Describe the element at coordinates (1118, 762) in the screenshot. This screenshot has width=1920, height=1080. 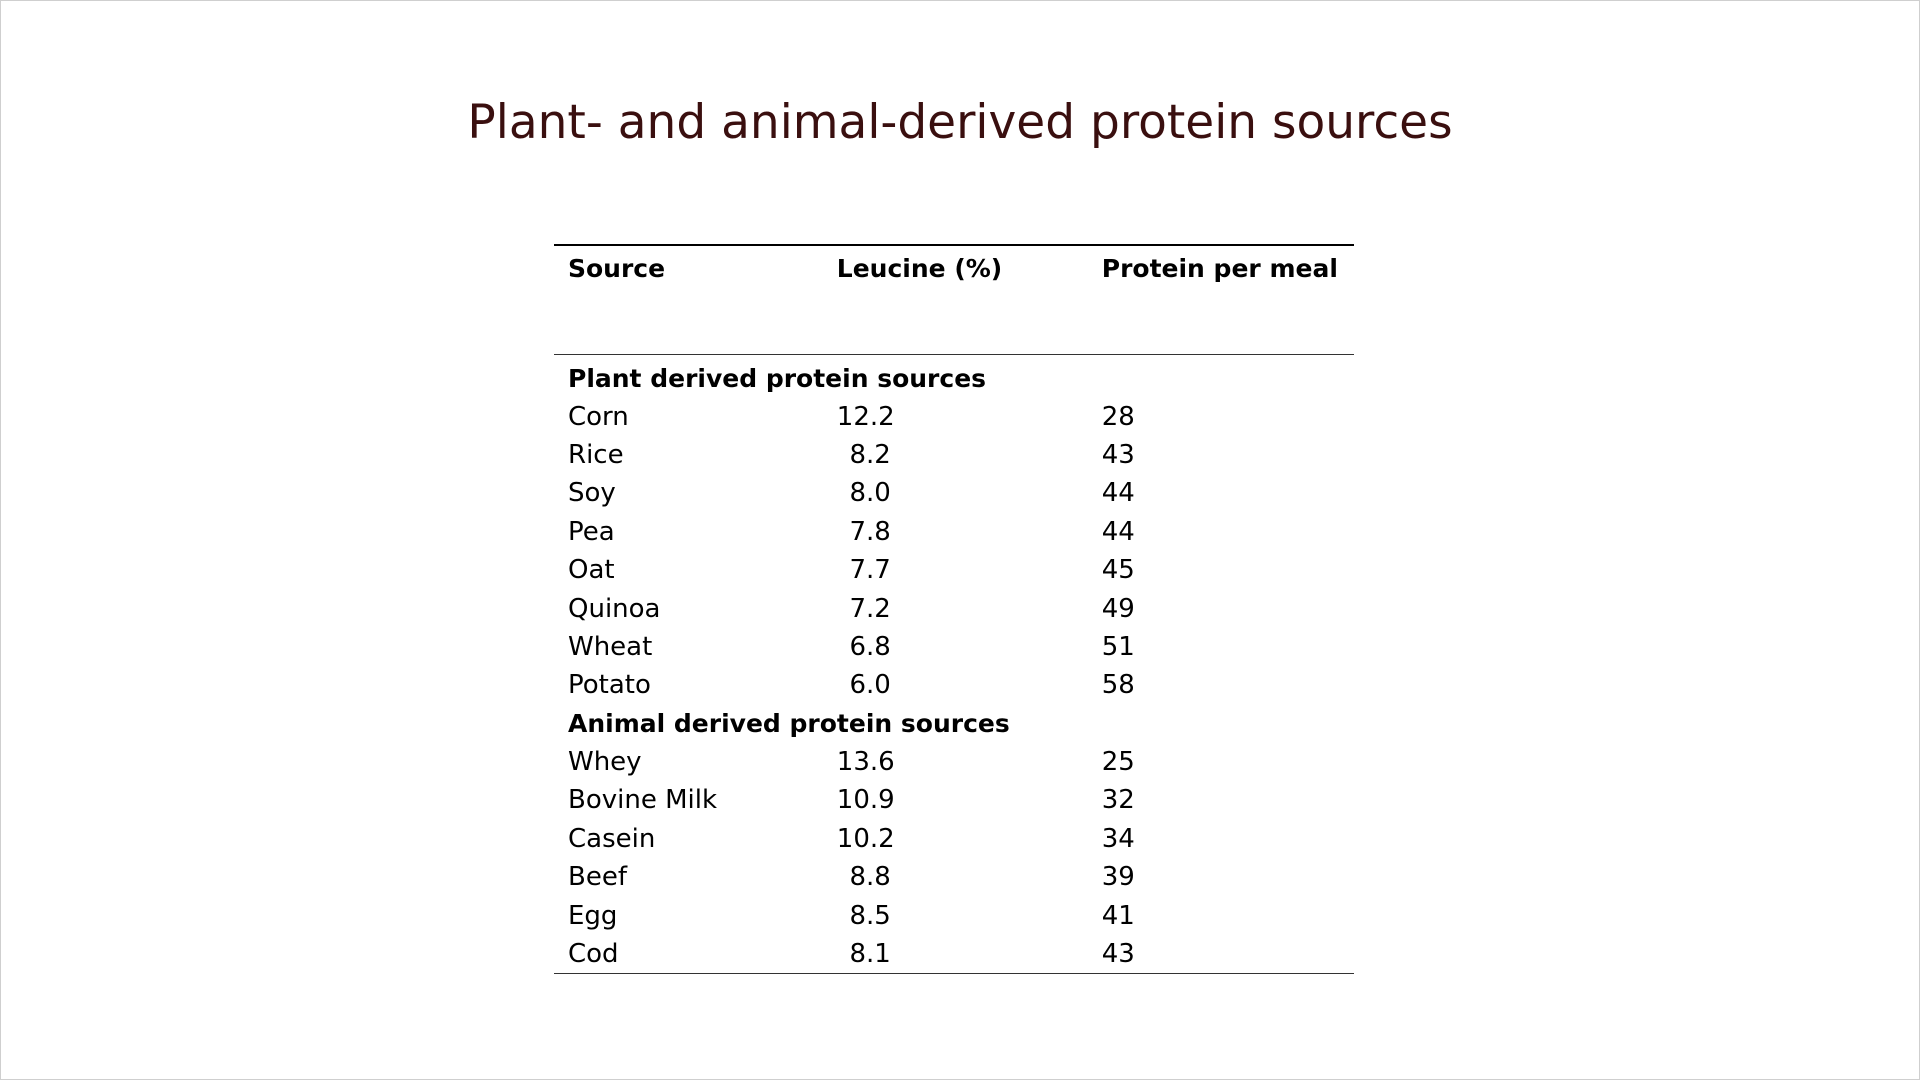
I see `cell-protein-per-meal: 25` at that location.